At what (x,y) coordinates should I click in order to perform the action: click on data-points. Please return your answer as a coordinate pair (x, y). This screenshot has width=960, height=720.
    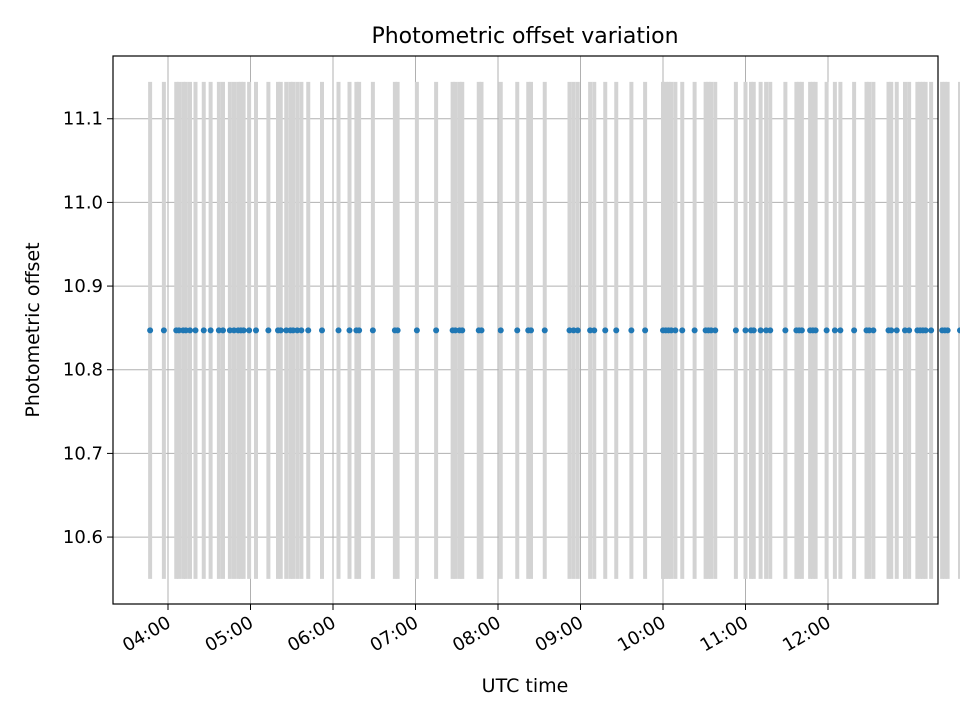
    Looking at the image, I should click on (553, 330).